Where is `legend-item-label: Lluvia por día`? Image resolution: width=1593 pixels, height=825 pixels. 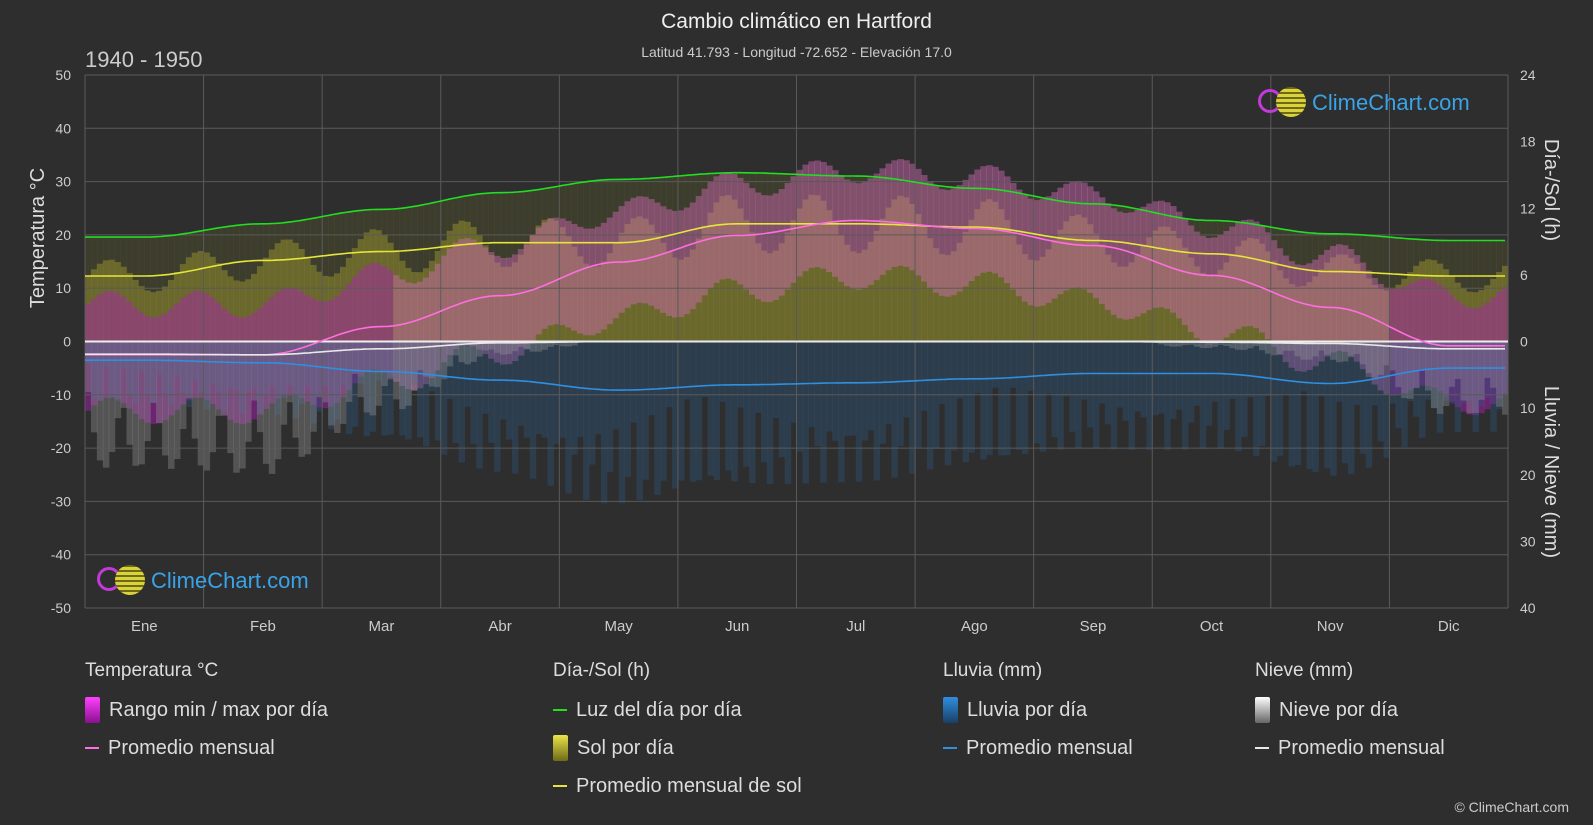 legend-item-label: Lluvia por día is located at coordinates (1027, 709).